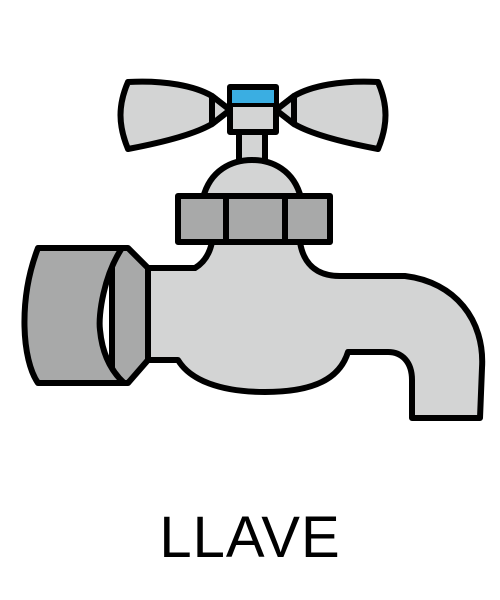 This screenshot has width=500, height=600. Describe the element at coordinates (175, 115) in the screenshot. I see `handle-left-wing` at that location.